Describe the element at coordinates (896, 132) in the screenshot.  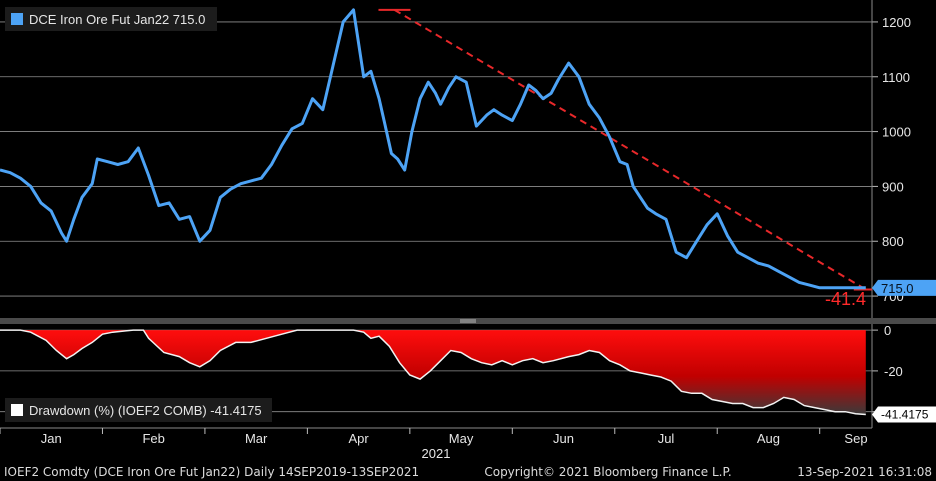
I see `price-tick-label: 1000` at that location.